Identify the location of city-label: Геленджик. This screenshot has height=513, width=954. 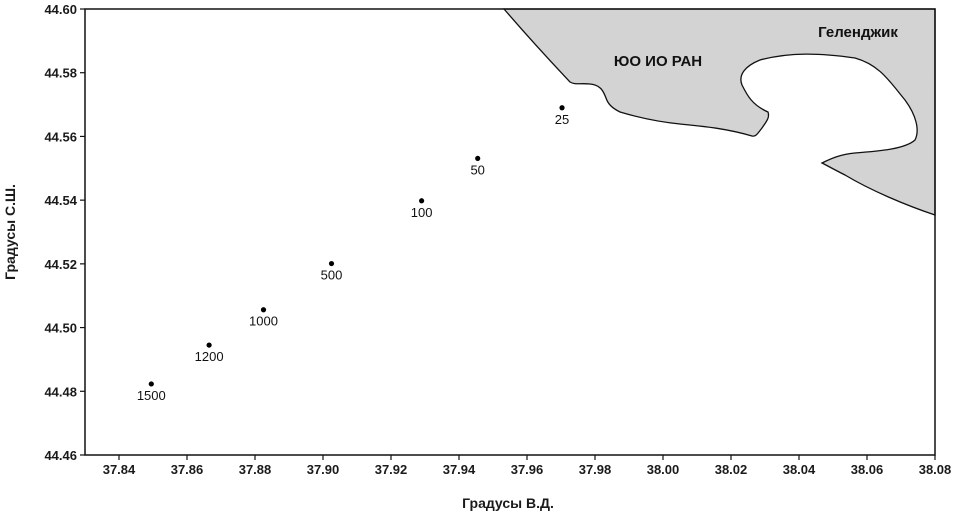
(858, 32).